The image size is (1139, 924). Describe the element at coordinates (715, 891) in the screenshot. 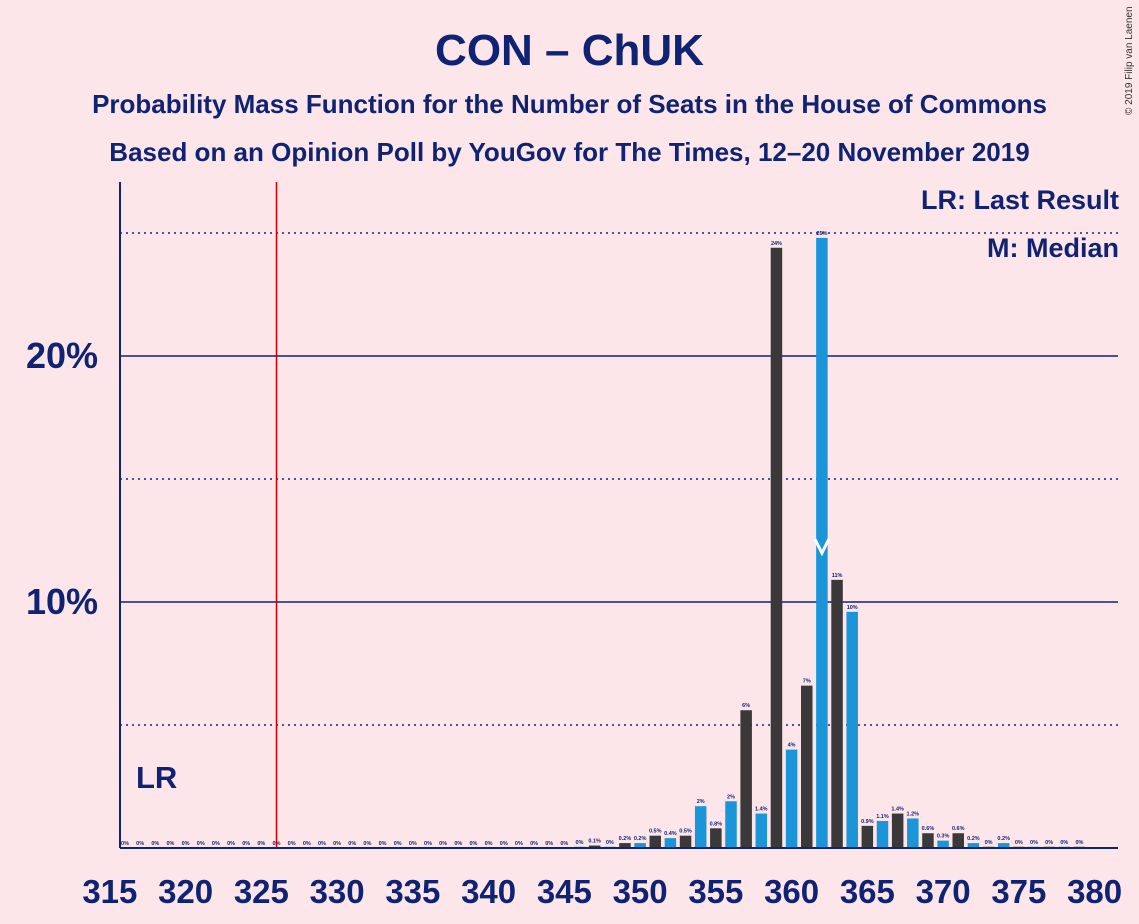

I see `x-tick-label: 355` at that location.